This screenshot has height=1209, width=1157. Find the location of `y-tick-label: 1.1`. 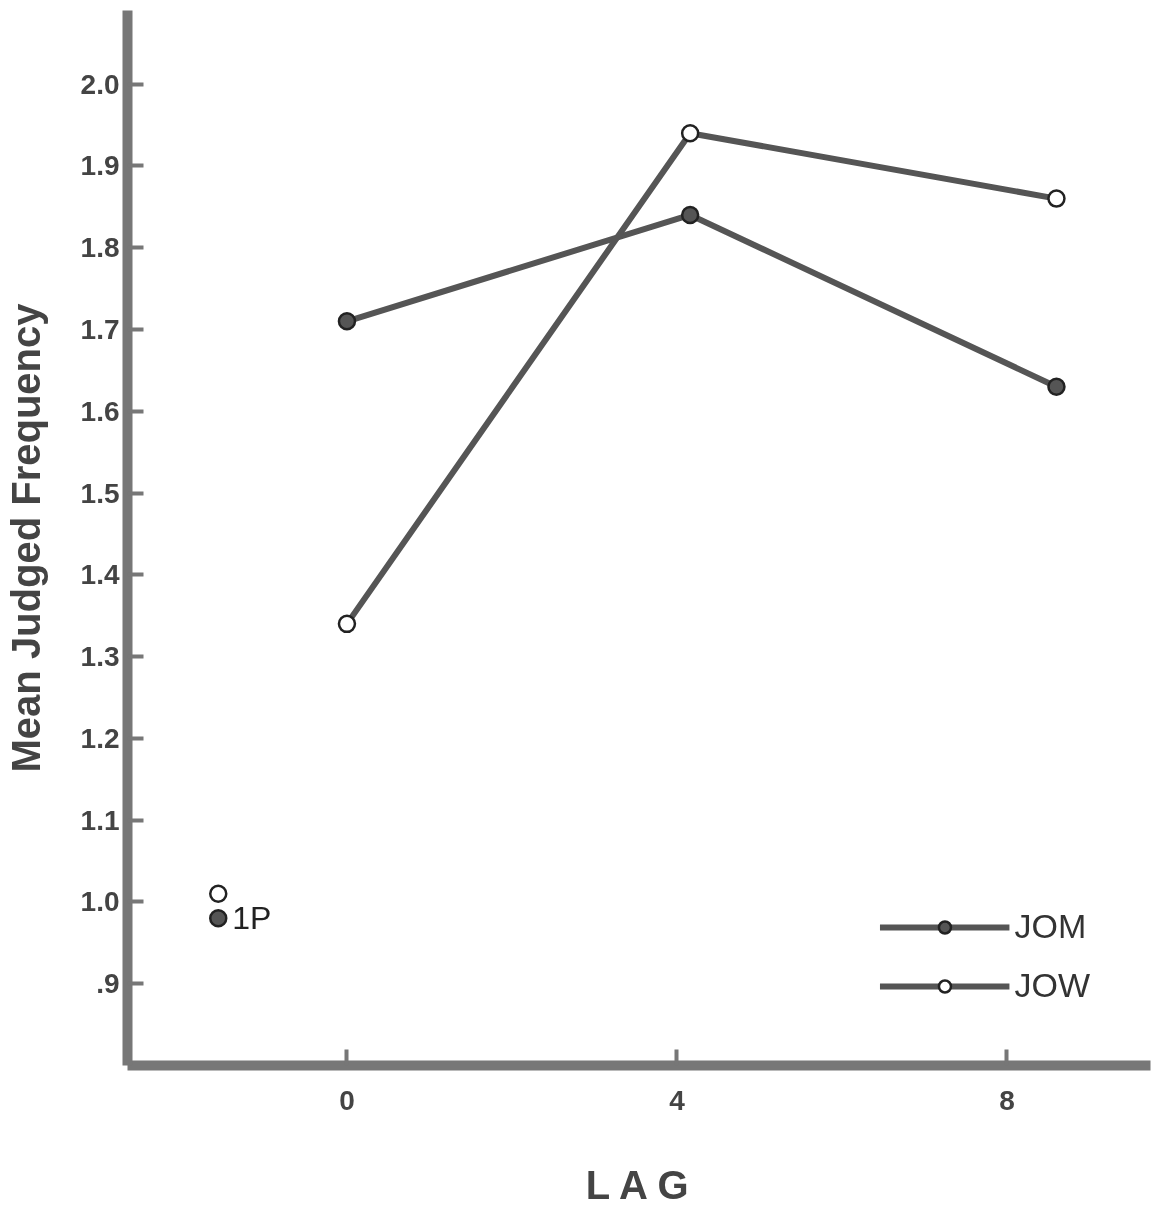

y-tick-label: 1.1 is located at coordinates (100, 820).